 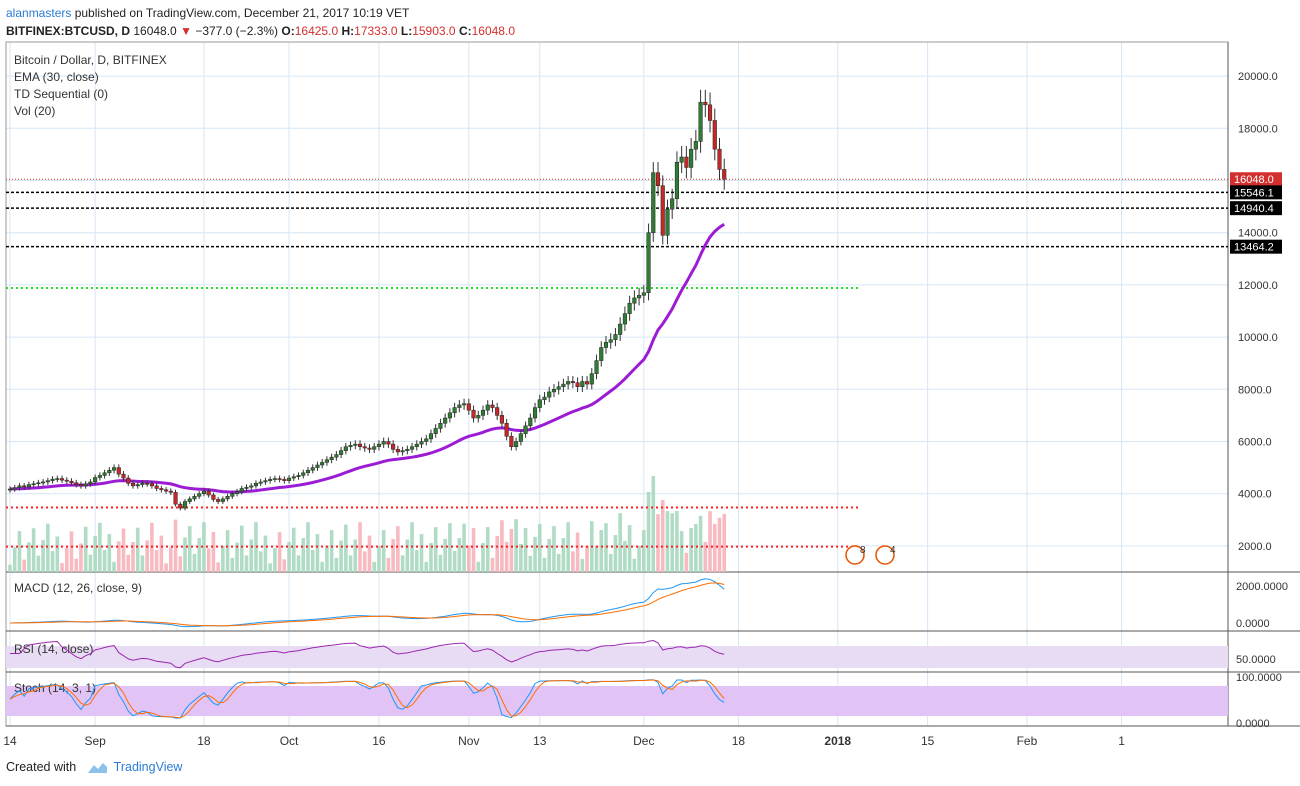 I want to click on currency-badge-count: 8, so click(x=863, y=550).